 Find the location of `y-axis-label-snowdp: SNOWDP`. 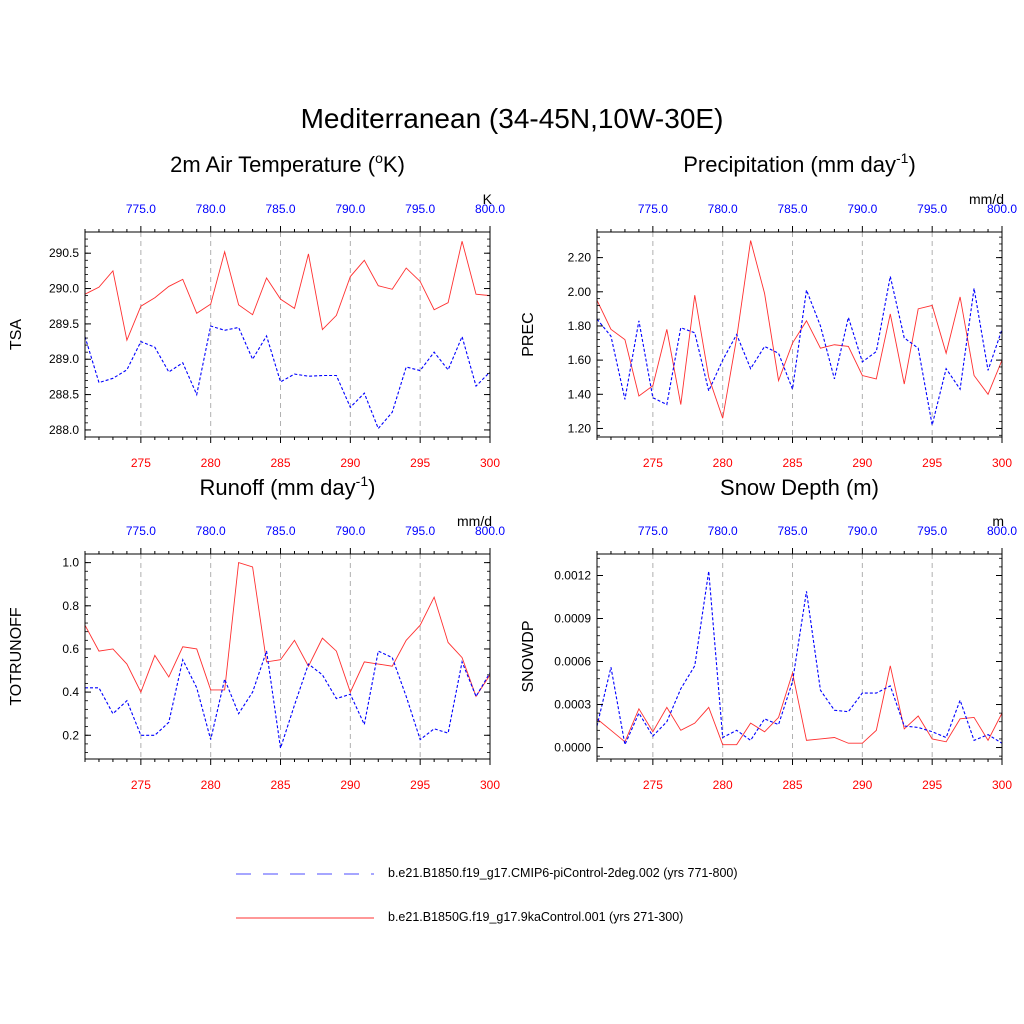

y-axis-label-snowdp: SNOWDP is located at coordinates (528, 657).